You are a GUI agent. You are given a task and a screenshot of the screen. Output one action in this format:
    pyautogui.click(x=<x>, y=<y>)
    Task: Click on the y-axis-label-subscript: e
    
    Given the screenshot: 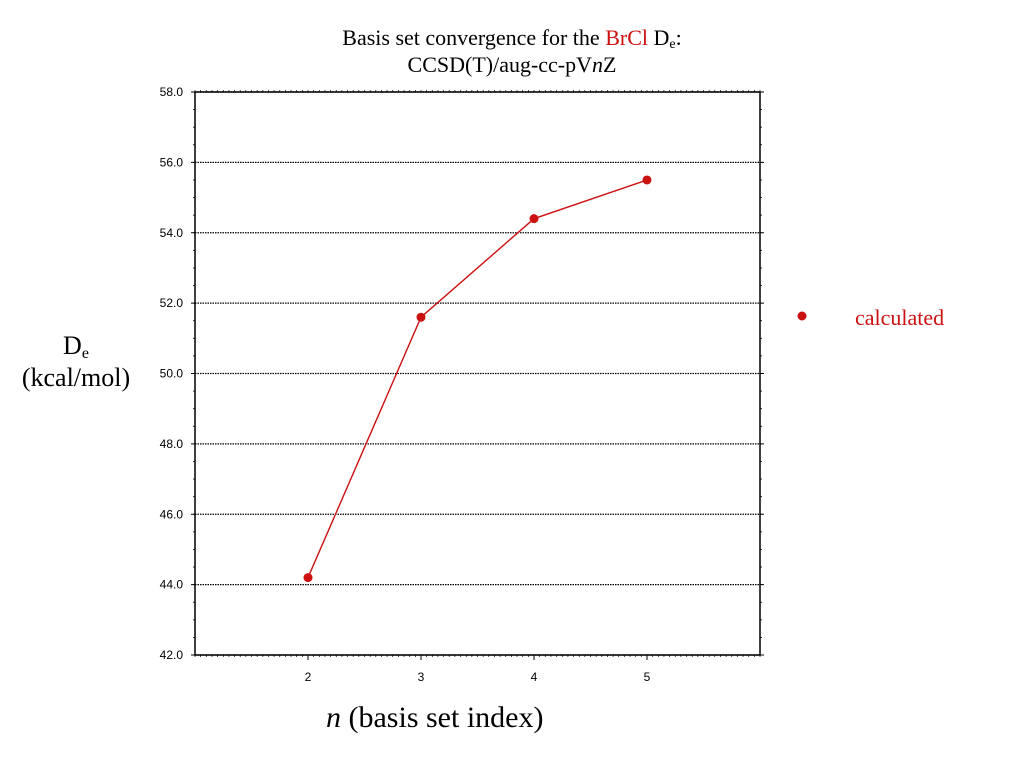 What is the action you would take?
    pyautogui.click(x=85, y=353)
    